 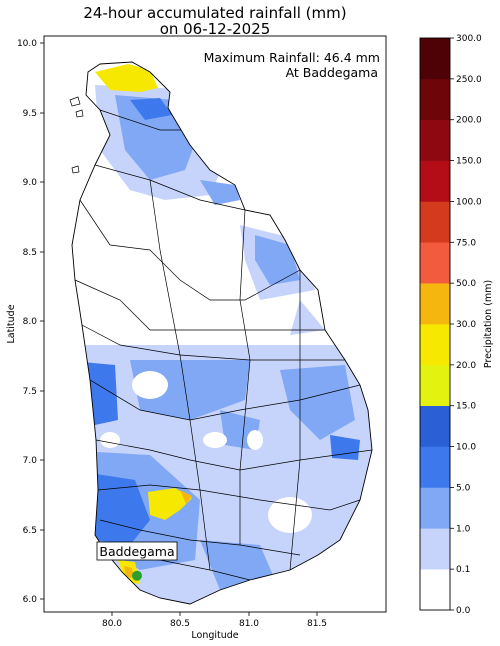 I want to click on x-axis: 80.0 80.5 81.0 81.5 Longitude, so click(x=214, y=626).